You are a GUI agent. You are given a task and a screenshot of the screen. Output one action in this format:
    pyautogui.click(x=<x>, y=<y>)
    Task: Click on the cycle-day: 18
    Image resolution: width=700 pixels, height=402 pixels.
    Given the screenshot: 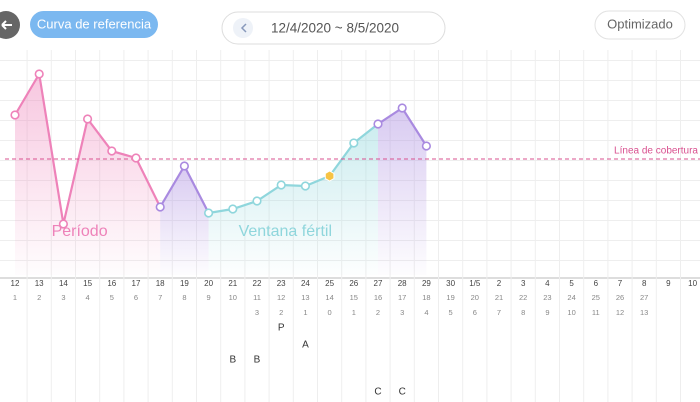 What is the action you would take?
    pyautogui.click(x=426, y=297)
    